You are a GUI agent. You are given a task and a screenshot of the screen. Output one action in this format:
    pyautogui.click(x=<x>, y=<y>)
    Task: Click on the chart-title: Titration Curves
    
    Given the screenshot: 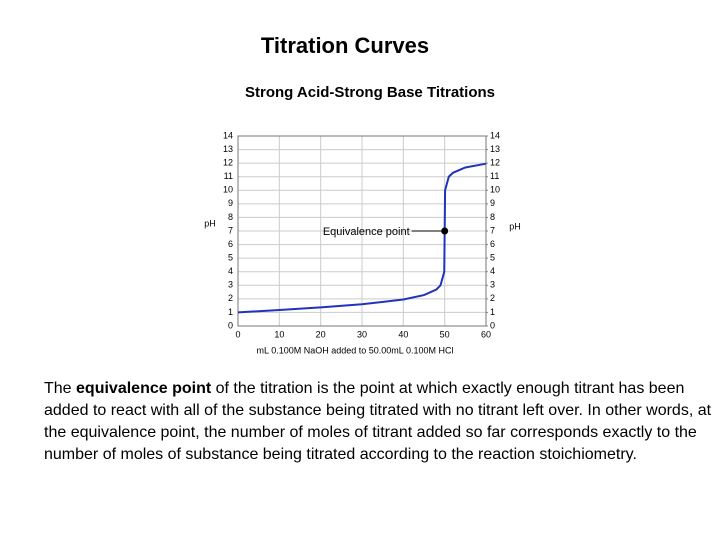 What is the action you would take?
    pyautogui.click(x=345, y=45)
    